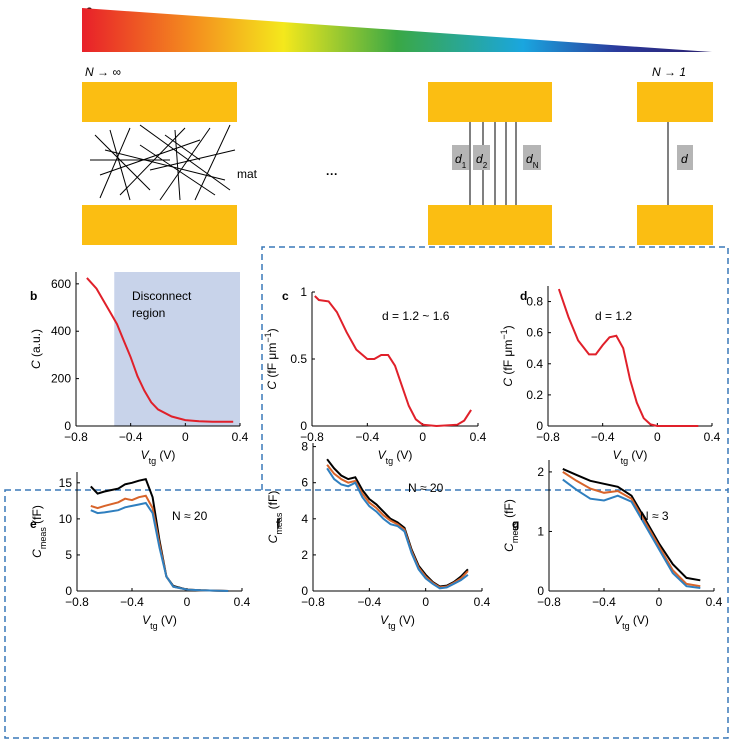  What do you see at coordinates (304, 447) in the screenshot?
I see `y-tick-label: 8` at bounding box center [304, 447].